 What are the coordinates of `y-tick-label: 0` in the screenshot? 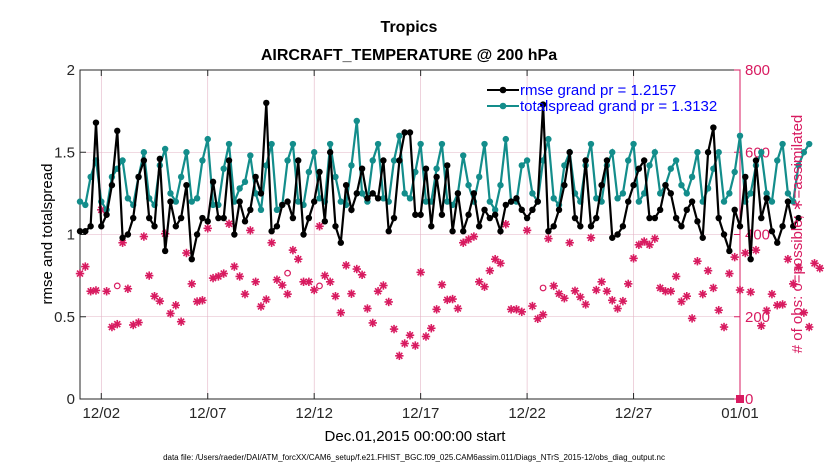 It's located at (71, 399).